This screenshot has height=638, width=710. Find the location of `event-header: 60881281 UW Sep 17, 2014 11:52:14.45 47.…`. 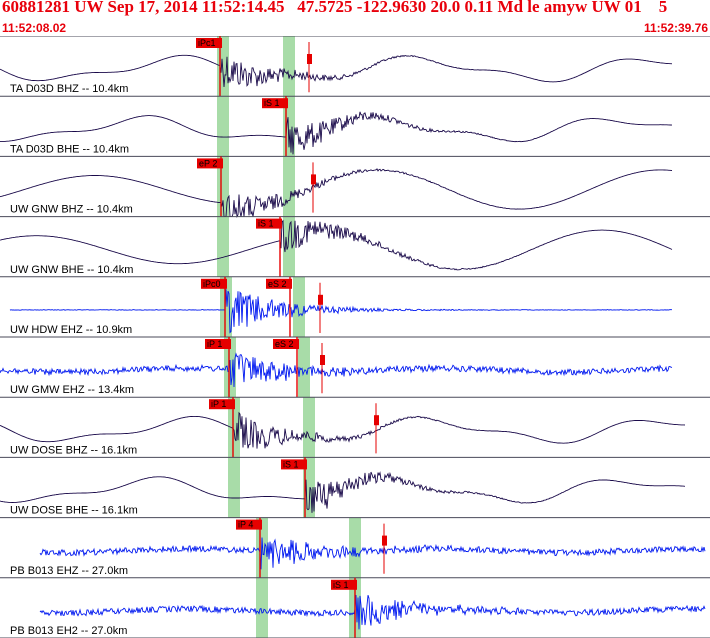

event-header: 60881281 UW Sep 17, 2014 11:52:14.45 47.… is located at coordinates (355, 18).